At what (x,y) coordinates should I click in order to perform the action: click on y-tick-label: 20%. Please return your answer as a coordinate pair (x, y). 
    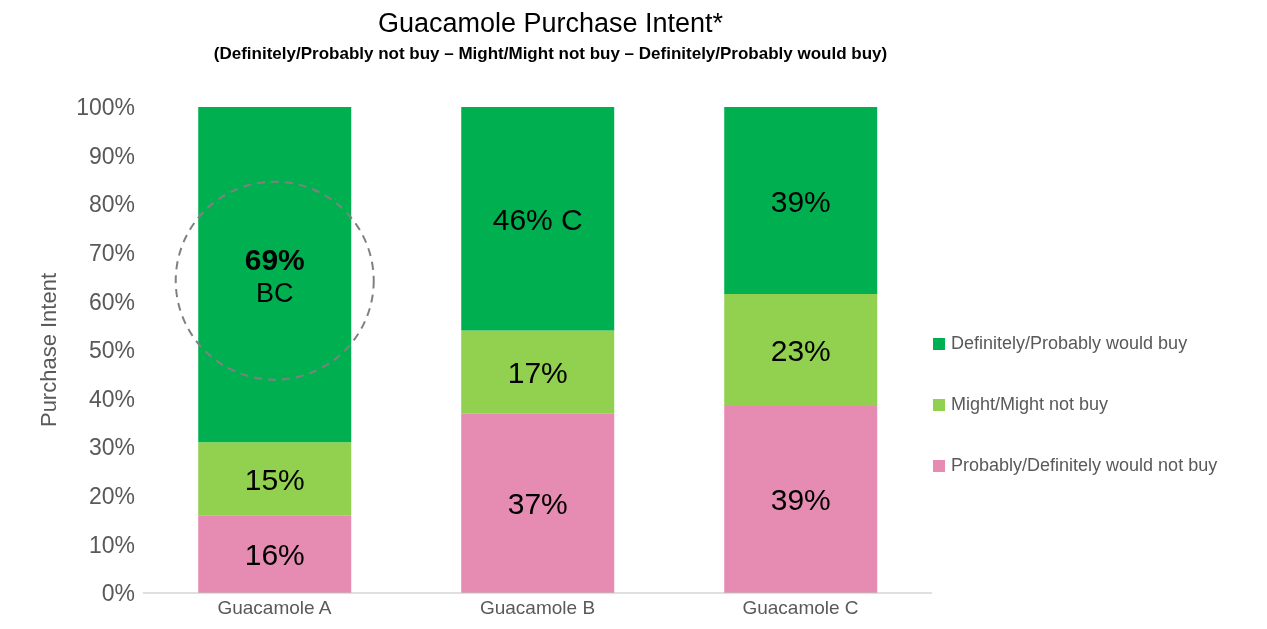
    Looking at the image, I should click on (111, 495).